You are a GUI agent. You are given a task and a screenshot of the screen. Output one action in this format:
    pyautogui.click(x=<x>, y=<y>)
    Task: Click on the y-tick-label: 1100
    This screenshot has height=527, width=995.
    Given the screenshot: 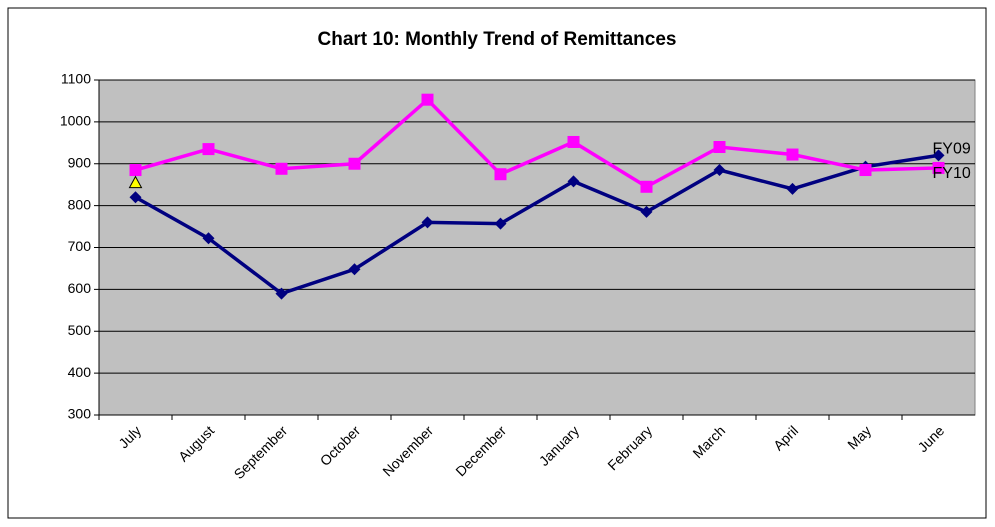 What is the action you would take?
    pyautogui.click(x=76, y=79)
    